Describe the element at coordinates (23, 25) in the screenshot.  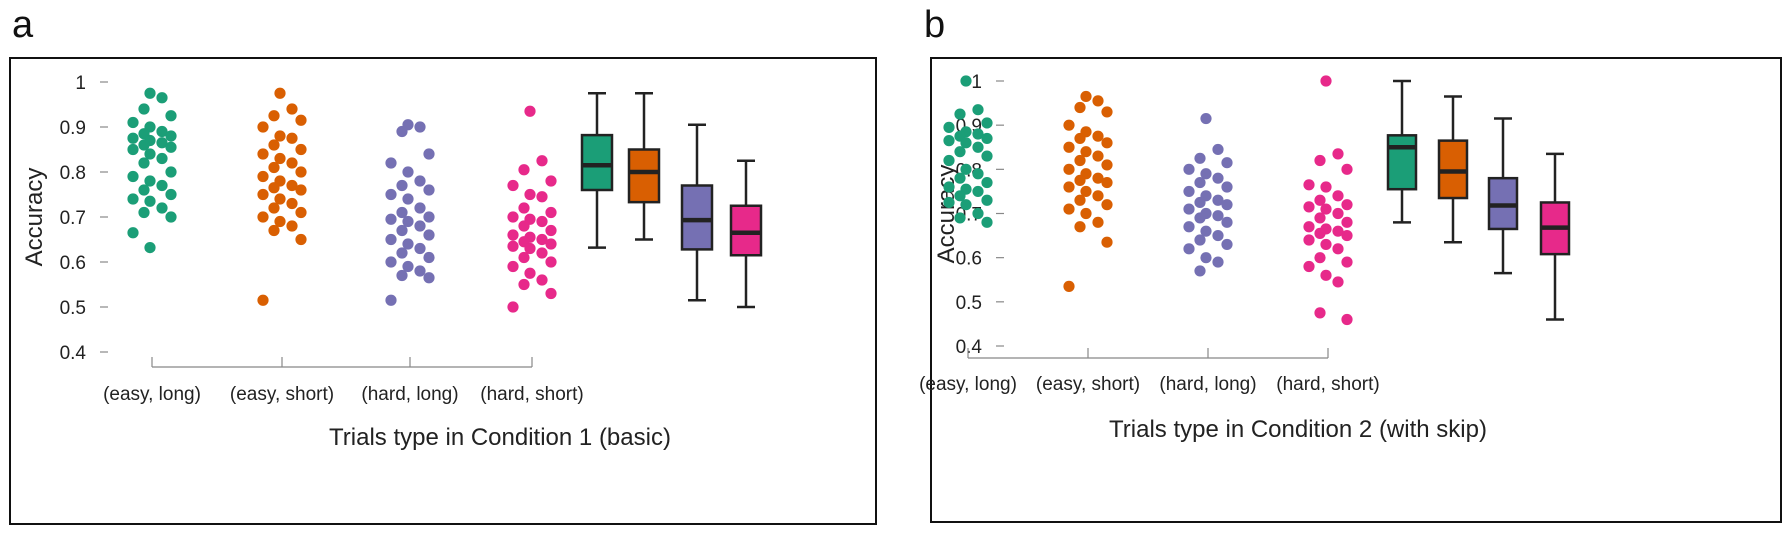
I see `panel-a-letter: a` at that location.